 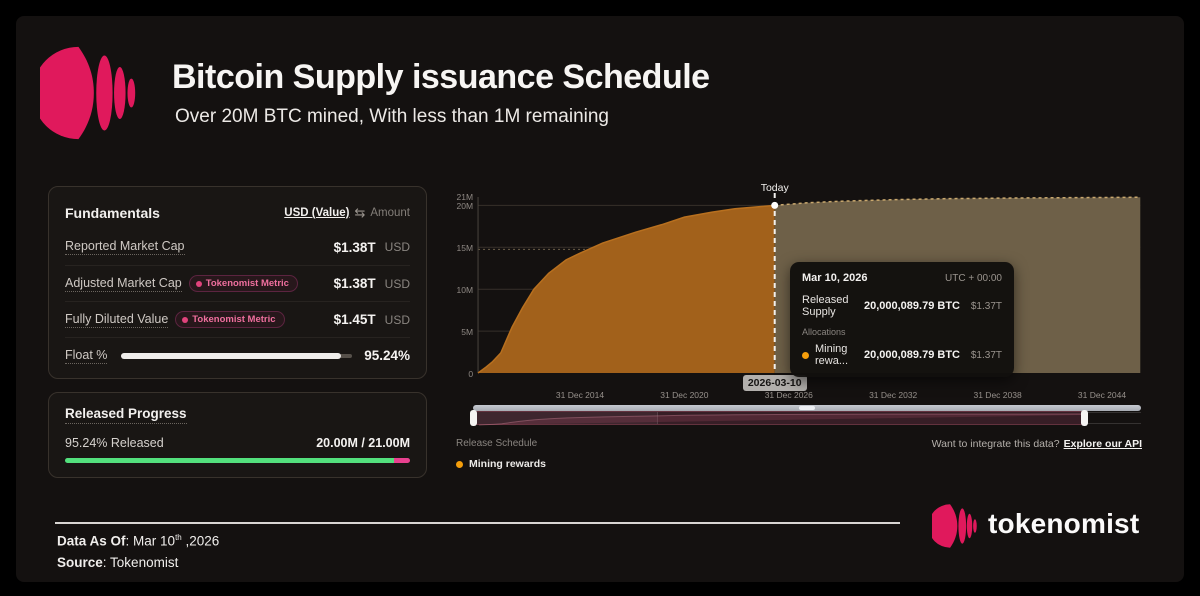 I want to click on tokenomist-wordmark: tokenomist, so click(x=1064, y=523).